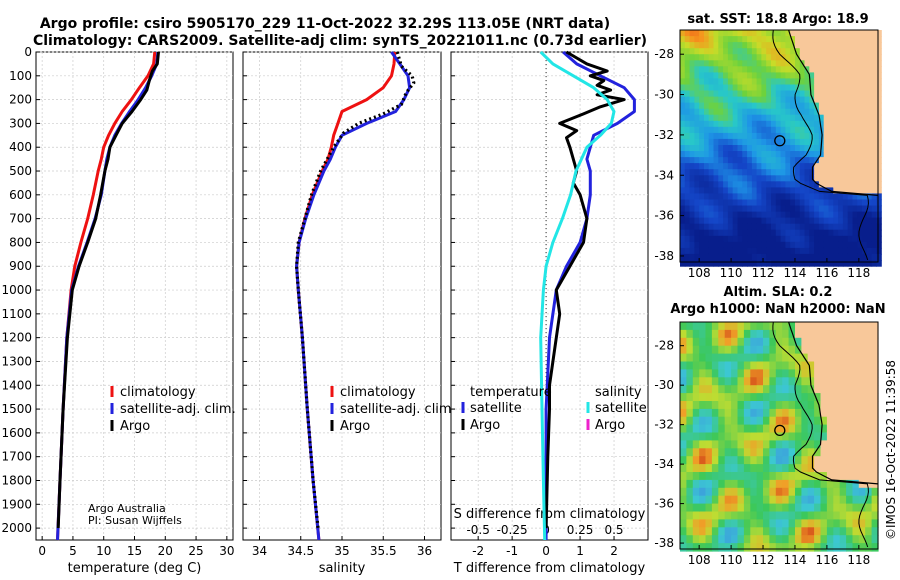 This screenshot has width=900, height=580. What do you see at coordinates (16, 409) in the screenshot?
I see `depth-tick-label: 1500` at bounding box center [16, 409].